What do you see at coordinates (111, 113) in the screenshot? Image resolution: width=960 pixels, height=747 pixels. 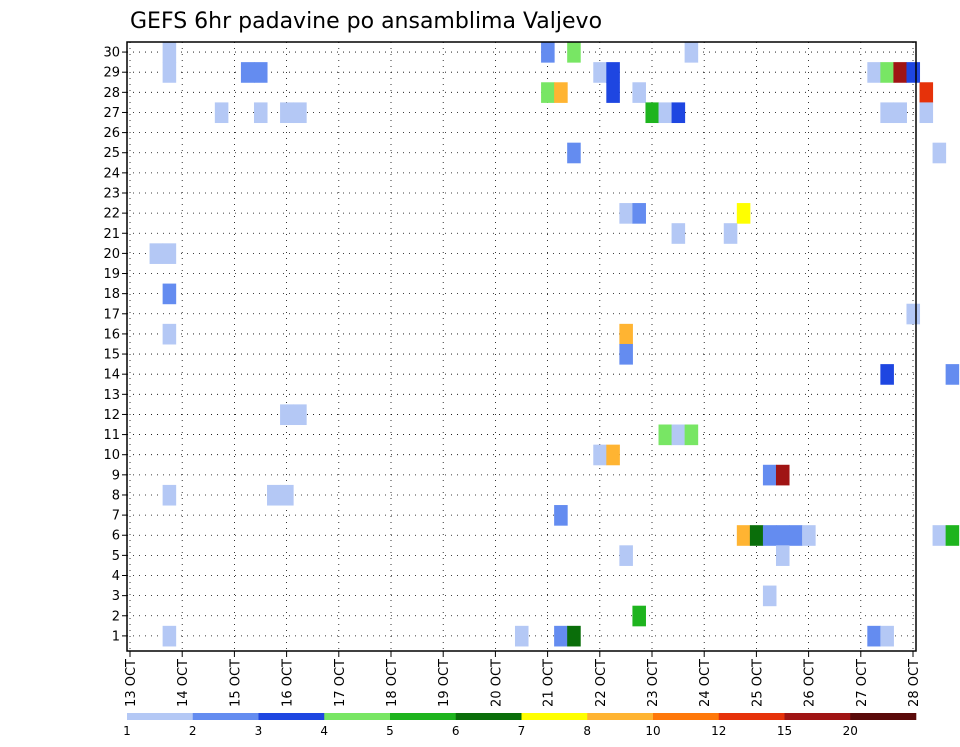 I see `y-tick-label: 27` at bounding box center [111, 113].